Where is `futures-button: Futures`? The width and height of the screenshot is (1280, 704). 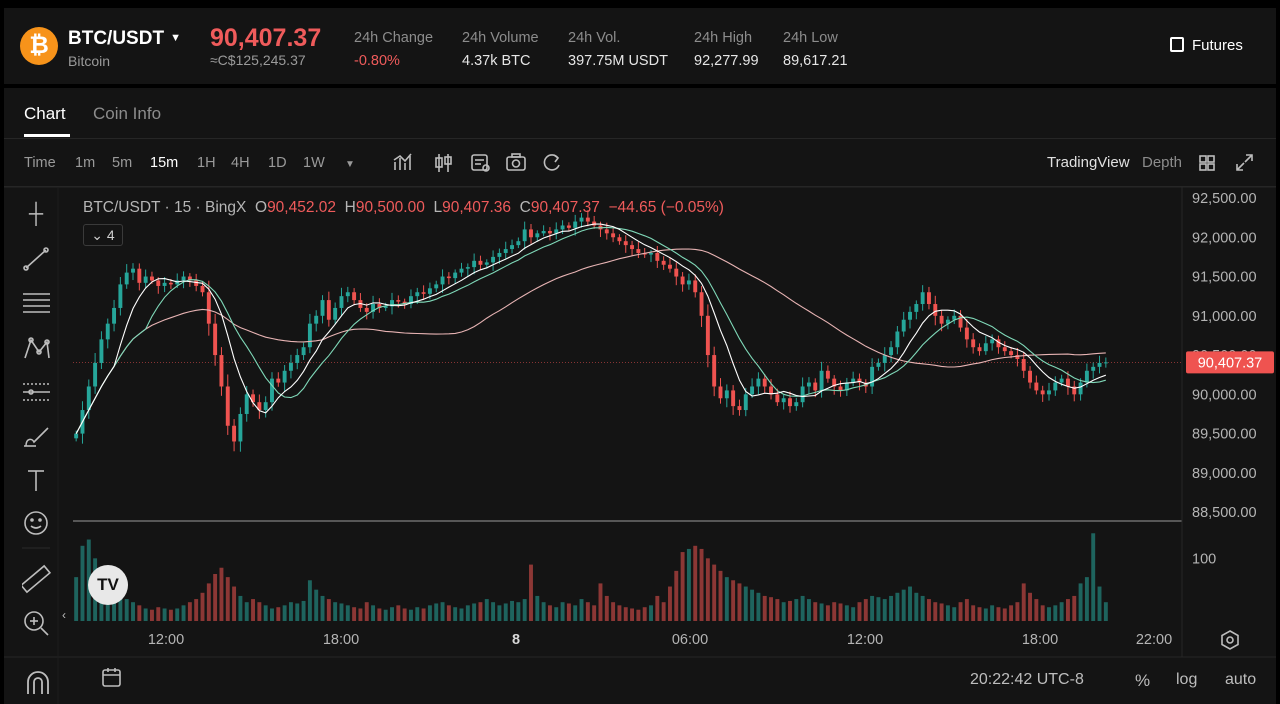 futures-button: Futures is located at coordinates (1206, 45).